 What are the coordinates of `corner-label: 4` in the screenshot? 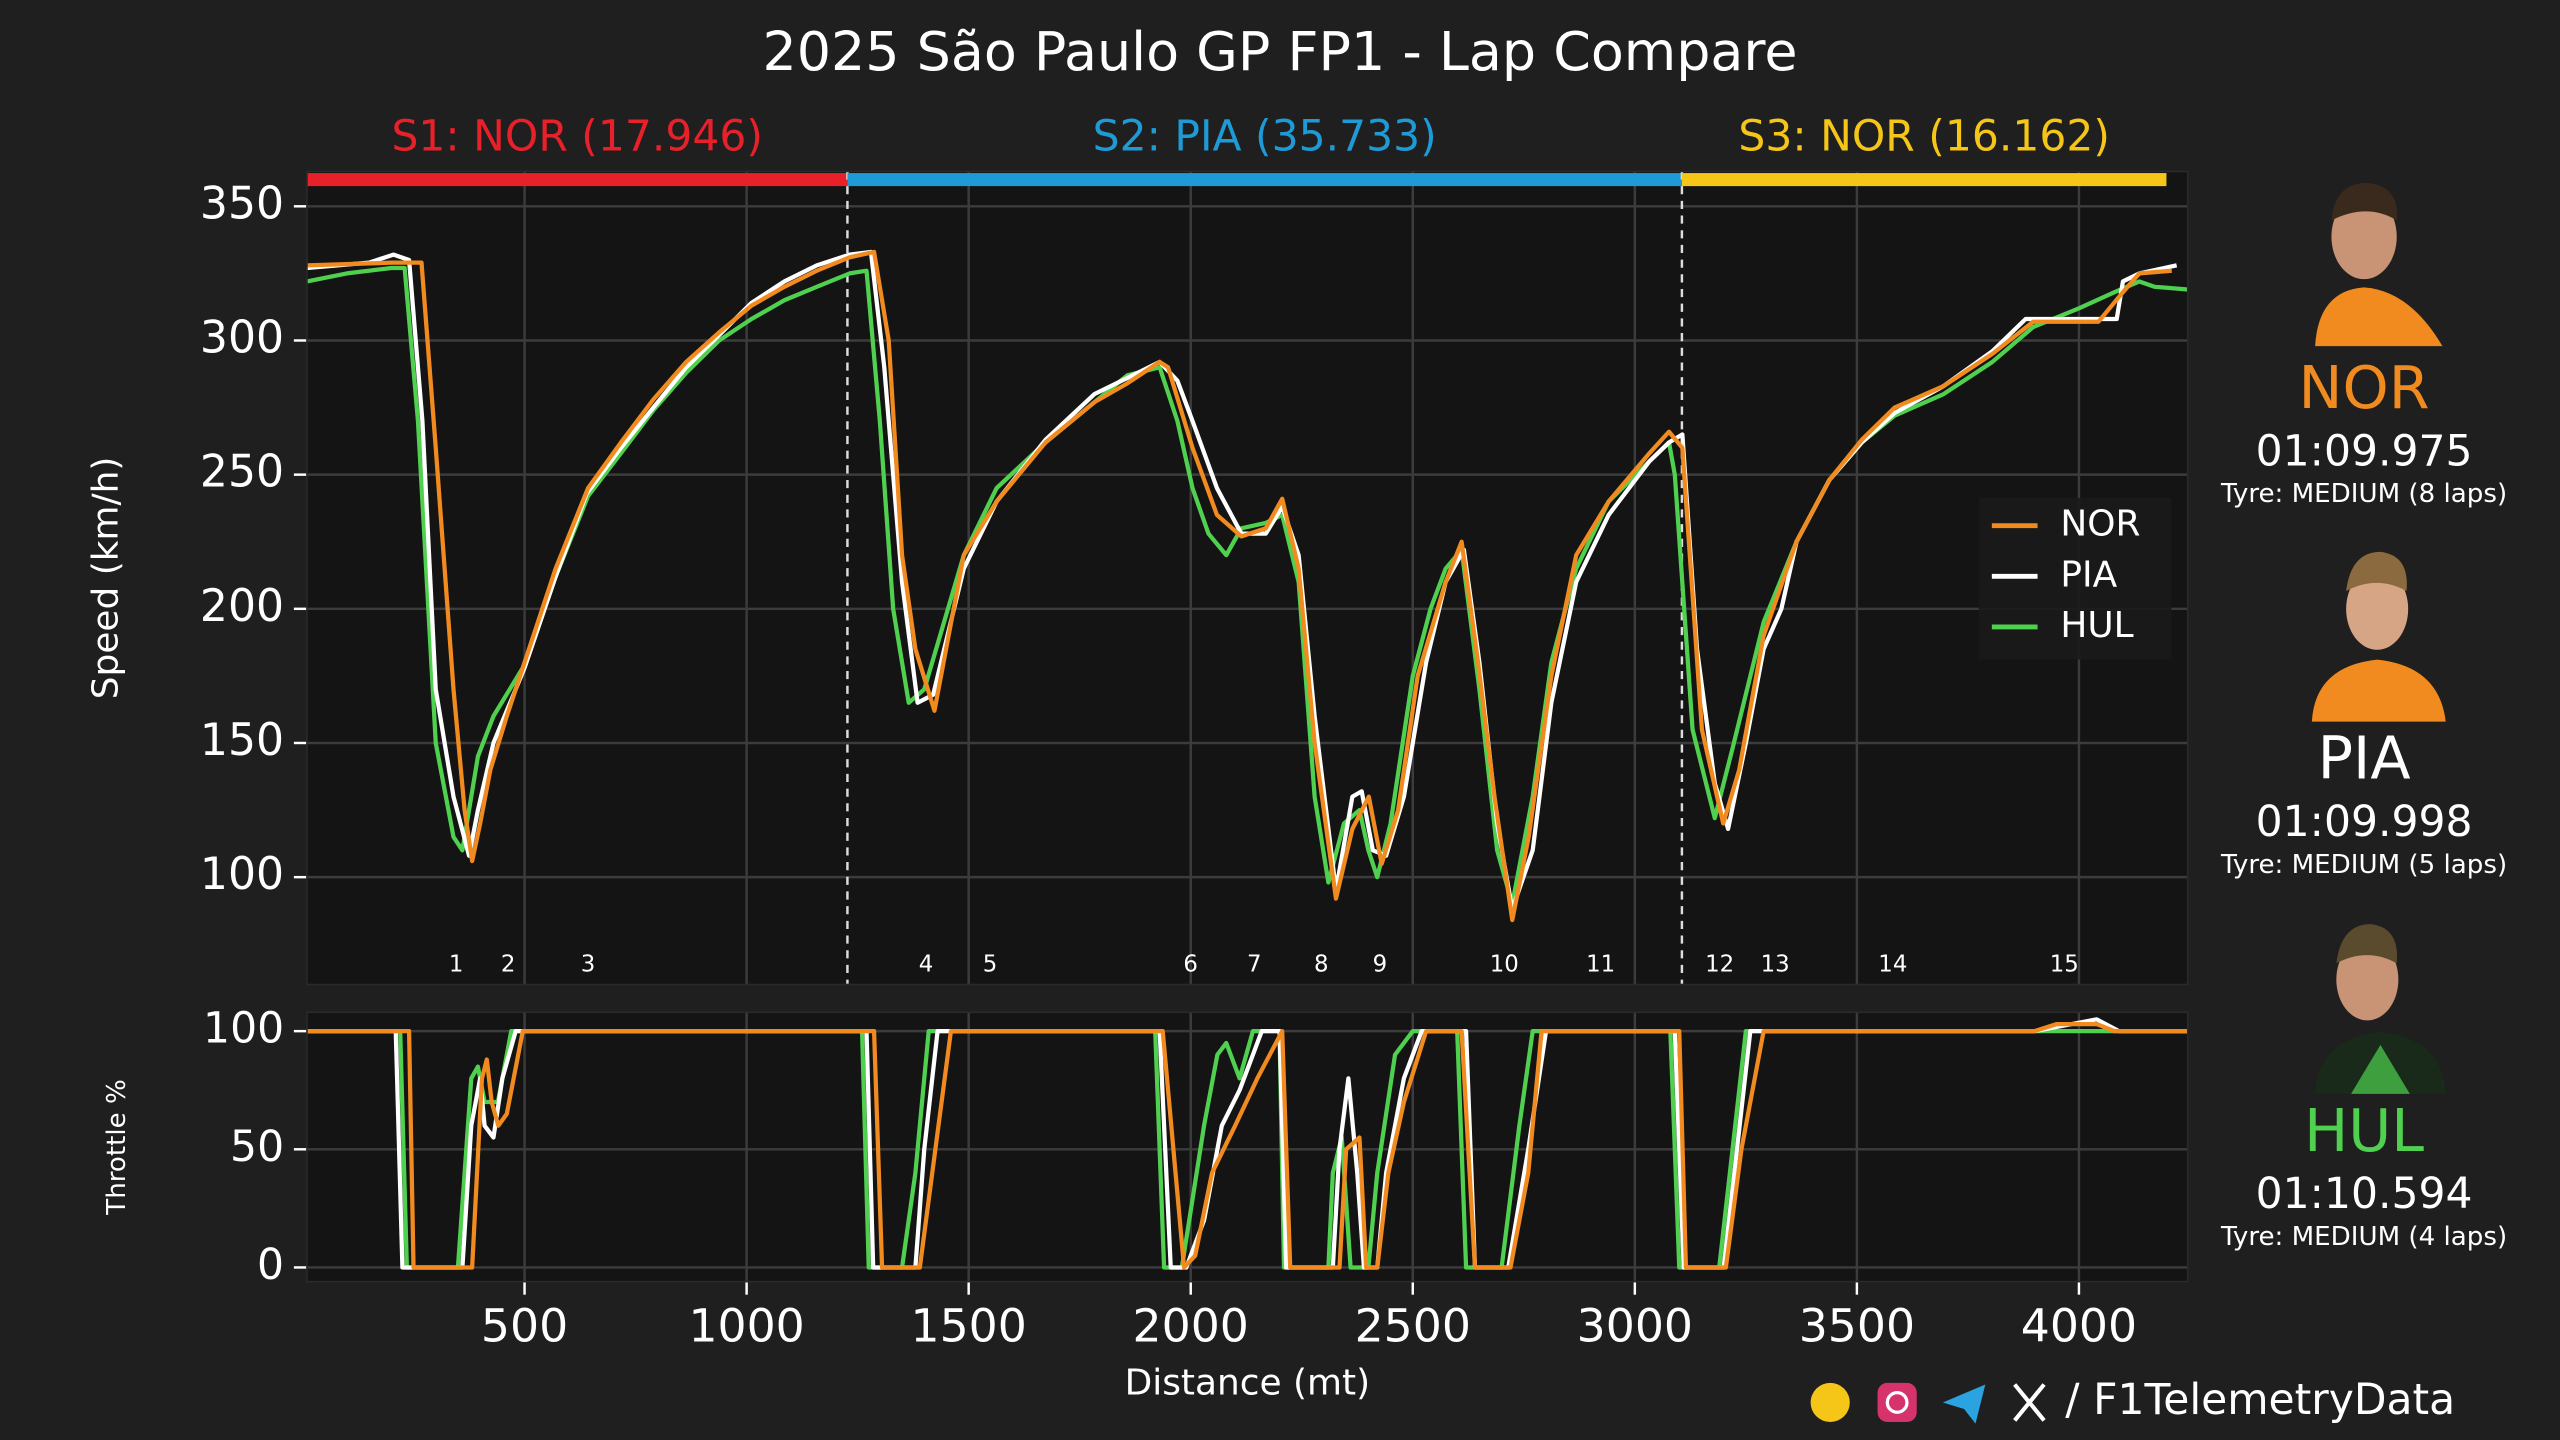 It's located at (926, 964).